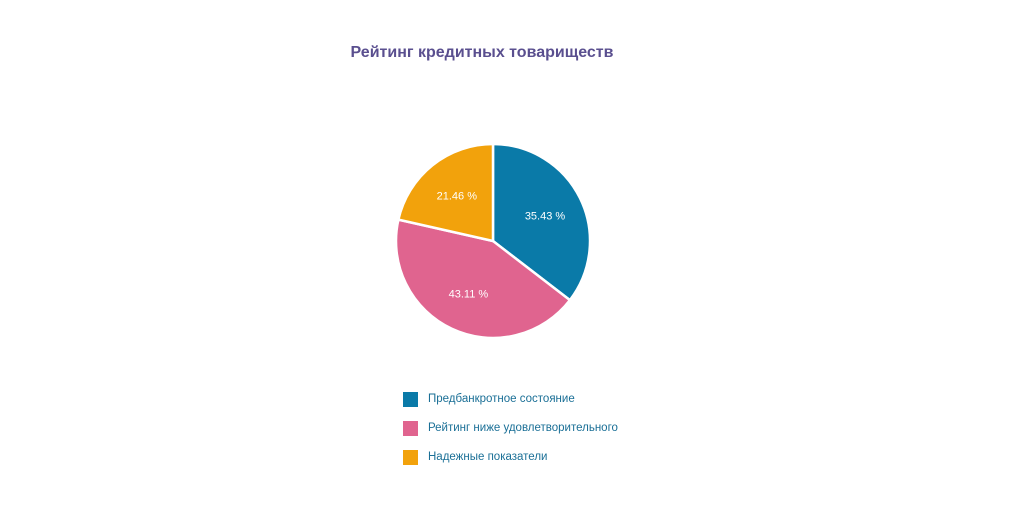 The image size is (1024, 512). I want to click on slice-value-label: 35.43 %, so click(545, 216).